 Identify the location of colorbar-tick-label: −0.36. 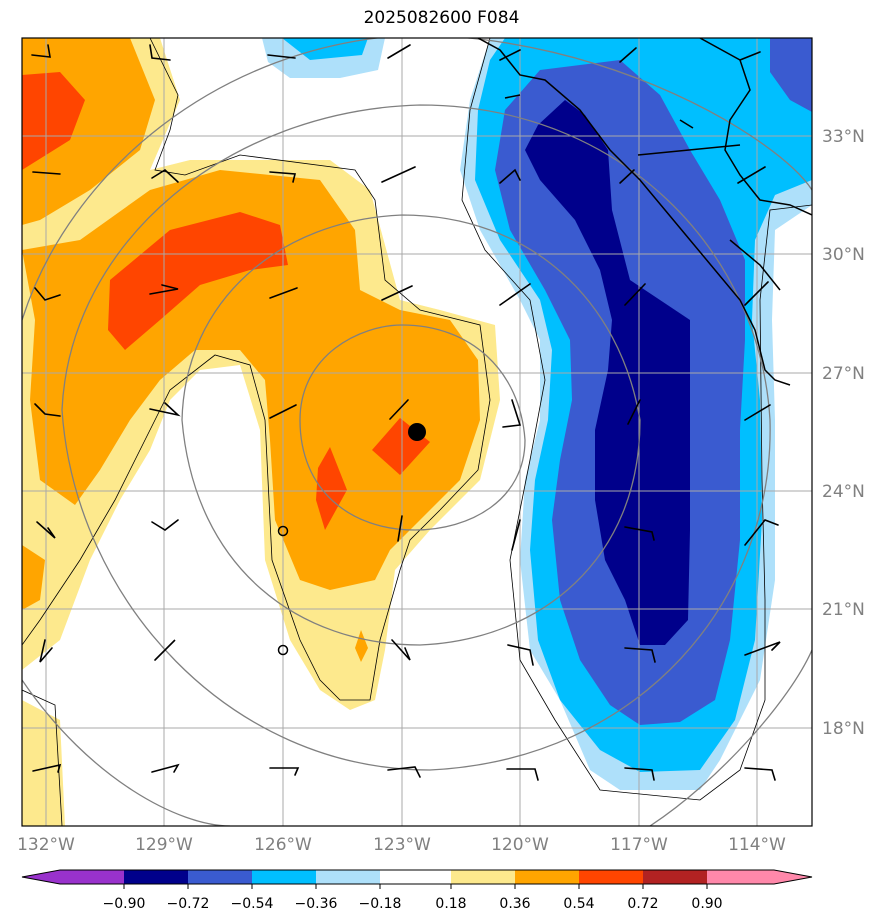
(316, 904).